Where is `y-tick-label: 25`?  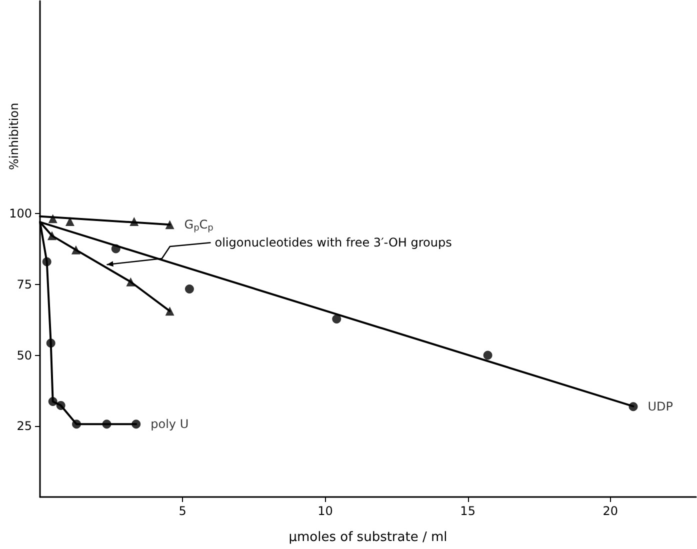 y-tick-label: 25 is located at coordinates (24, 426).